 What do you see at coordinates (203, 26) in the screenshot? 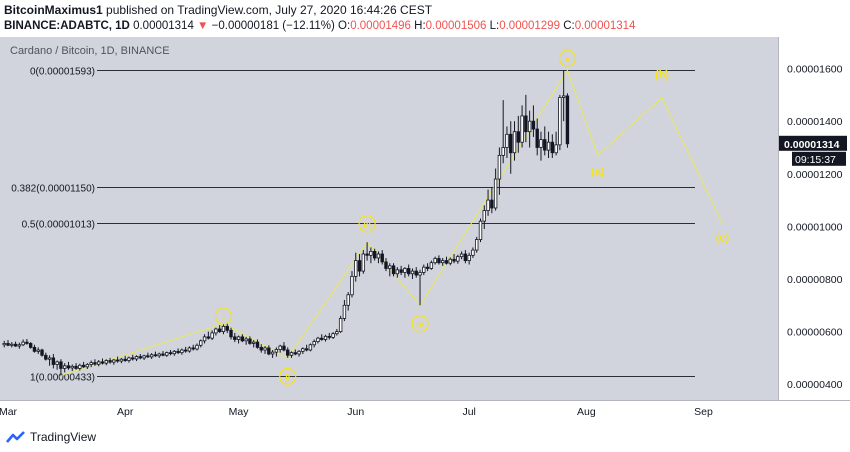
I see `change-arrow-icon: ▼` at bounding box center [203, 26].